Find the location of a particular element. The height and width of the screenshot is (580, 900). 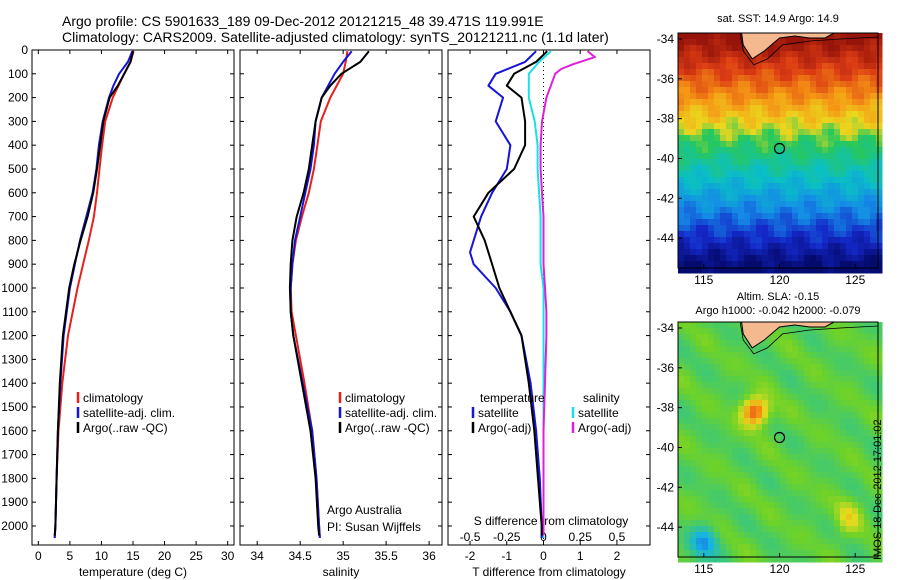

y-tick-label: 700 is located at coordinates (18, 217).